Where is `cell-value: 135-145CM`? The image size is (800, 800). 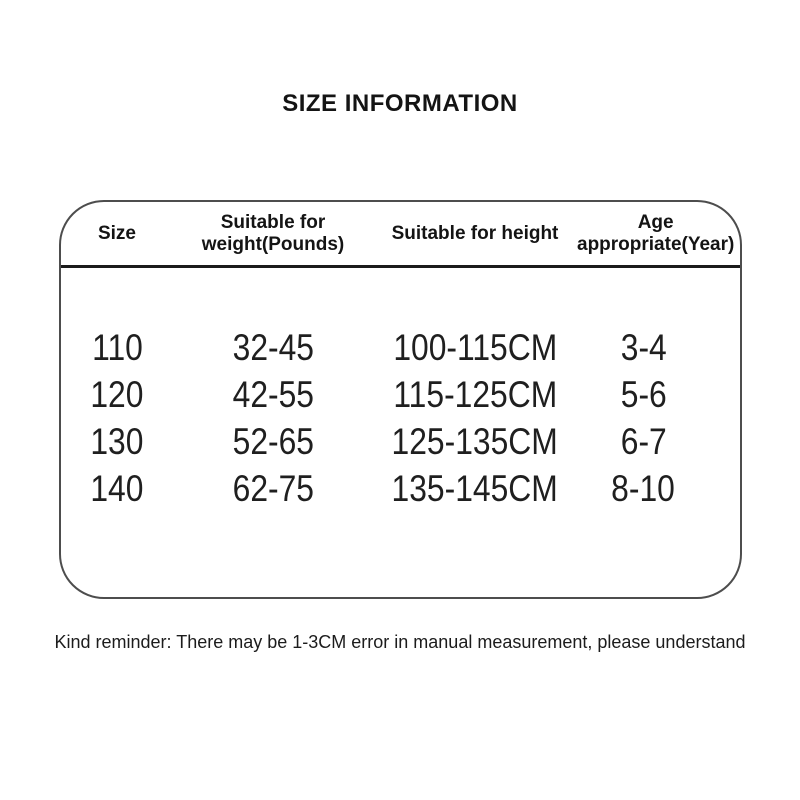
cell-value: 135-145CM is located at coordinates (475, 488).